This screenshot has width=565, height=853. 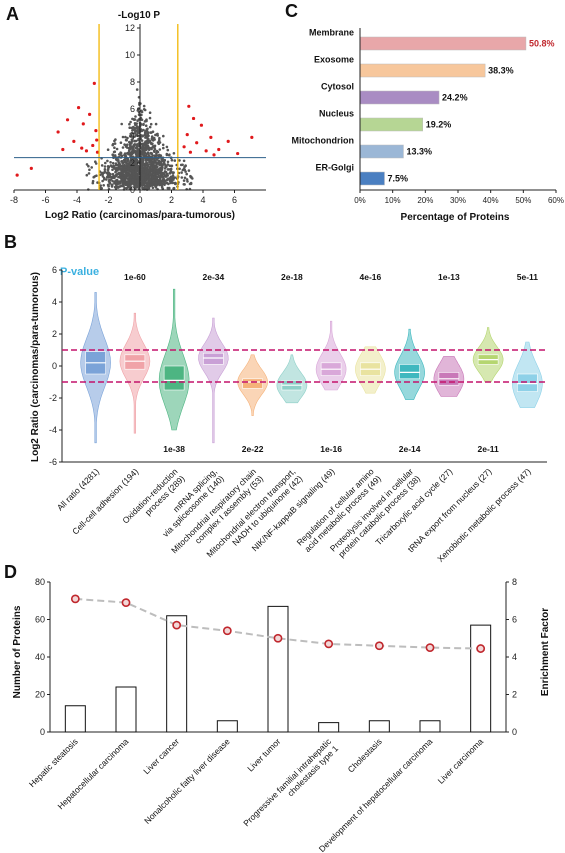 I want to click on volcano-y-tick-label: 0, so click(x=132, y=190).